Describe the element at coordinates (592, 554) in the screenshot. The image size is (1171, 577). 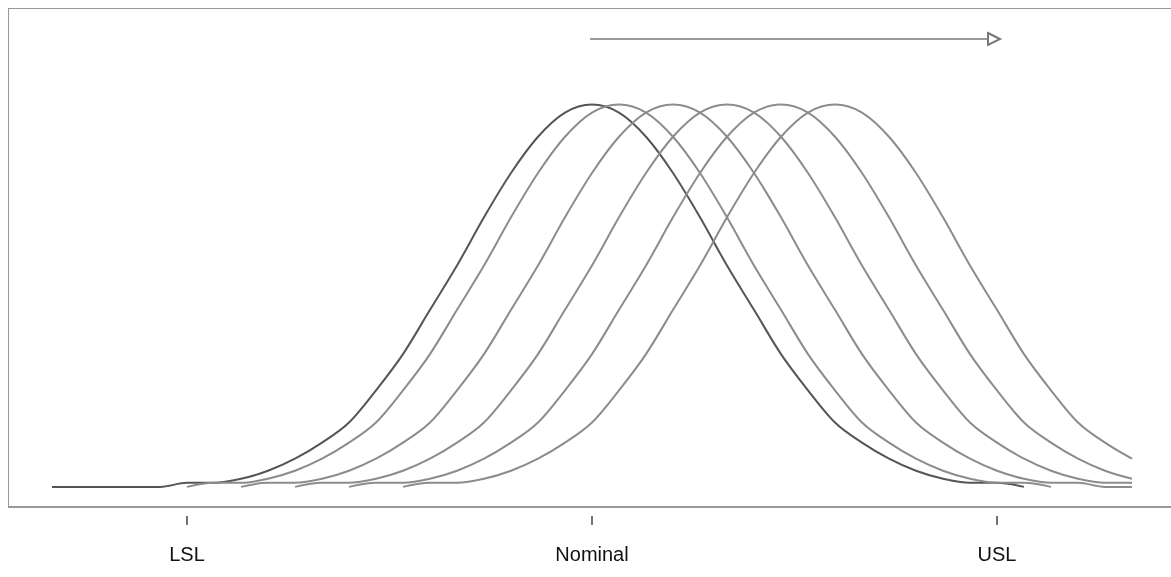
I see `x-tick-label: Nominal` at that location.